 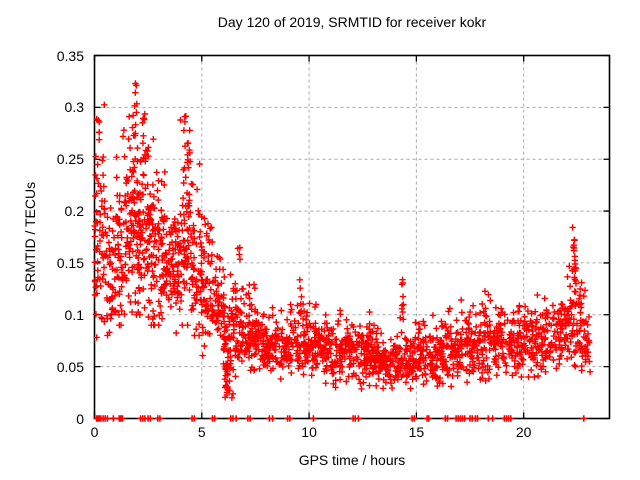 I want to click on x-tick-label-15: 15, so click(x=416, y=432).